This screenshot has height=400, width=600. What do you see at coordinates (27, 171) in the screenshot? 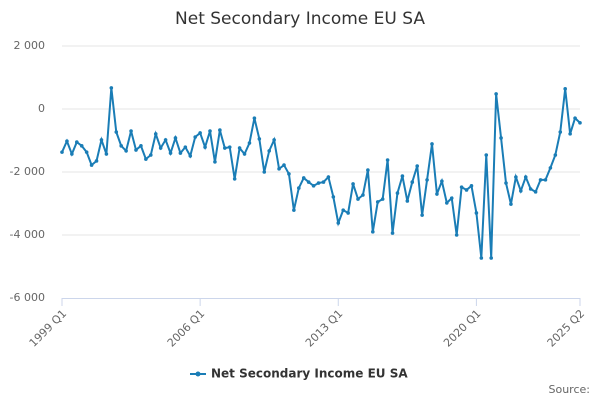
I see `y-tick-label: -2 000` at bounding box center [27, 171].